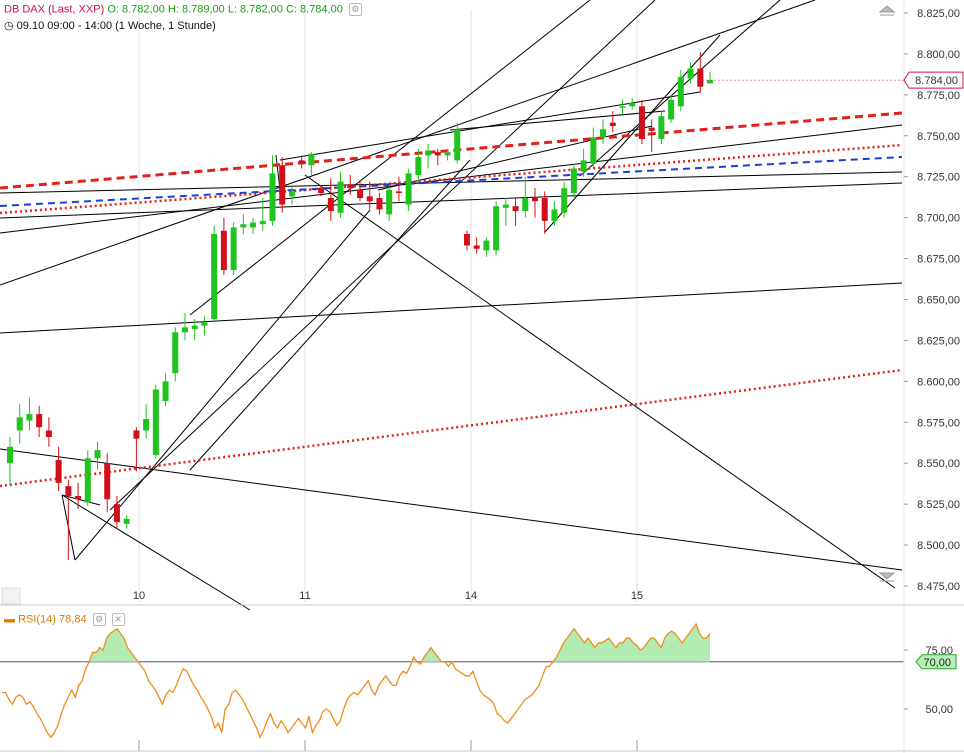  I want to click on settings-gear-icon: ⚙, so click(355, 9).